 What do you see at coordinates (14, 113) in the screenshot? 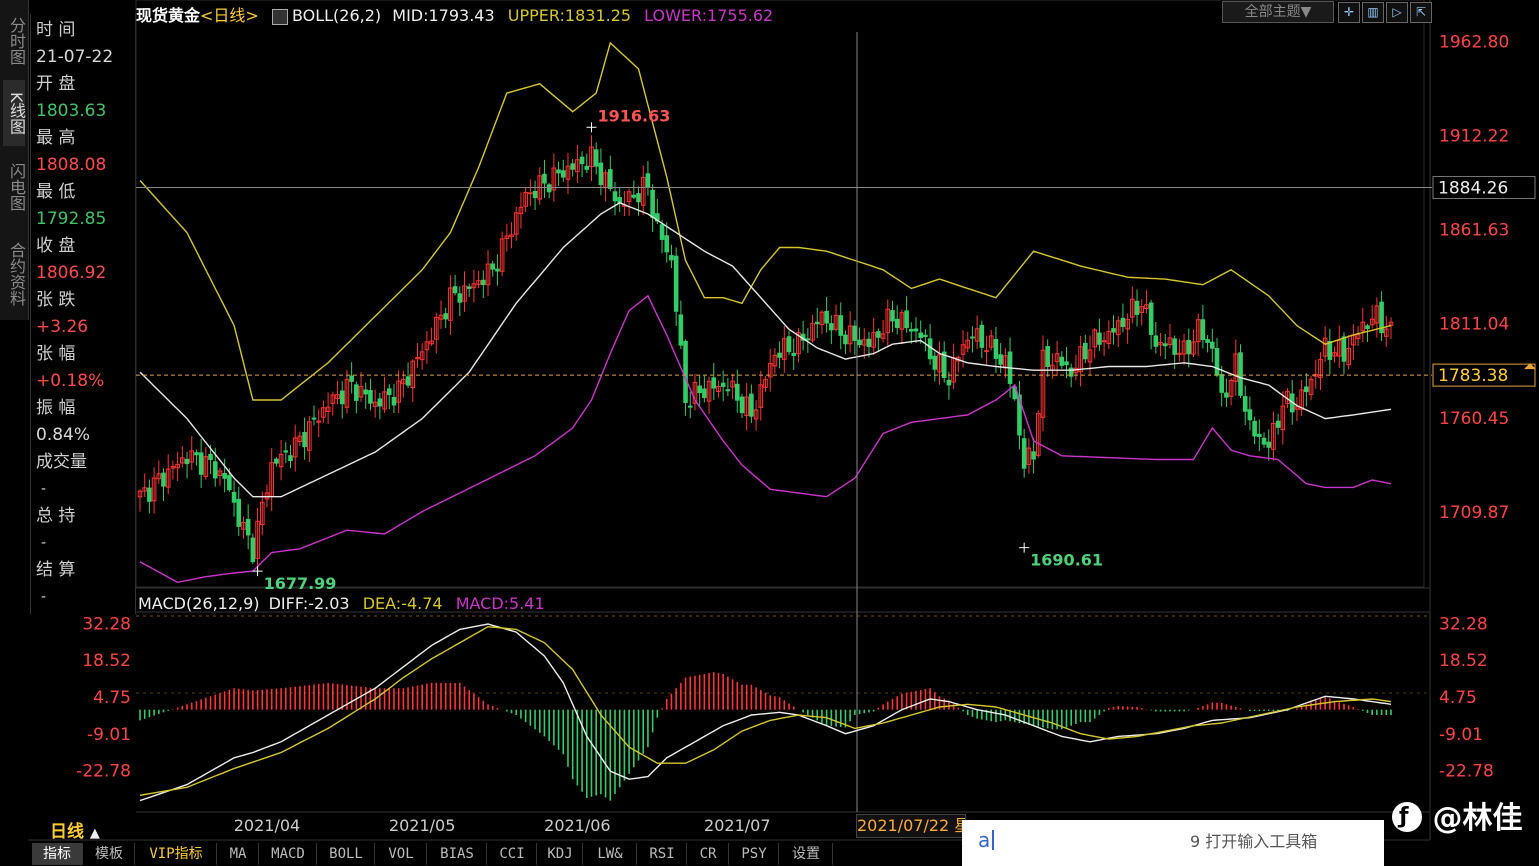
I see `tab-kline: K线图` at bounding box center [14, 113].